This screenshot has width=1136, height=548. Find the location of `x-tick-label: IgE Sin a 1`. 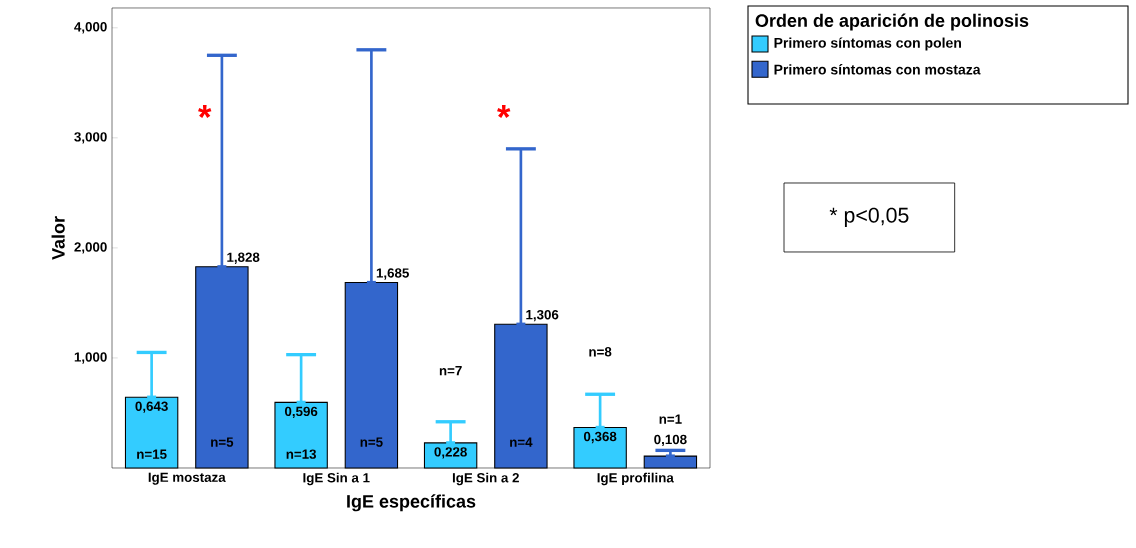

x-tick-label: IgE Sin a 1 is located at coordinates (336, 479).